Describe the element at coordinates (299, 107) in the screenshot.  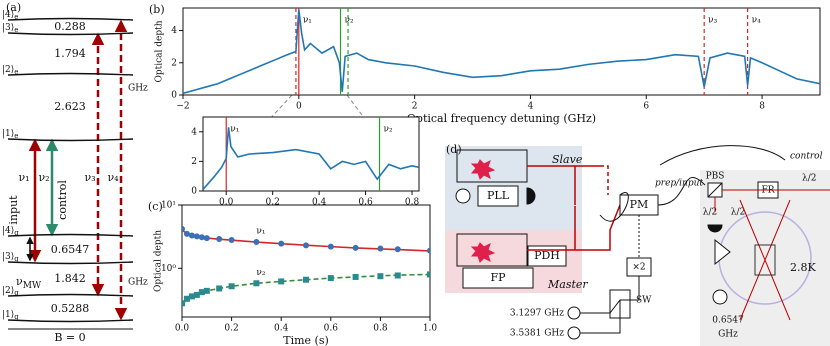
I see `x-tick-label: 0` at that location.